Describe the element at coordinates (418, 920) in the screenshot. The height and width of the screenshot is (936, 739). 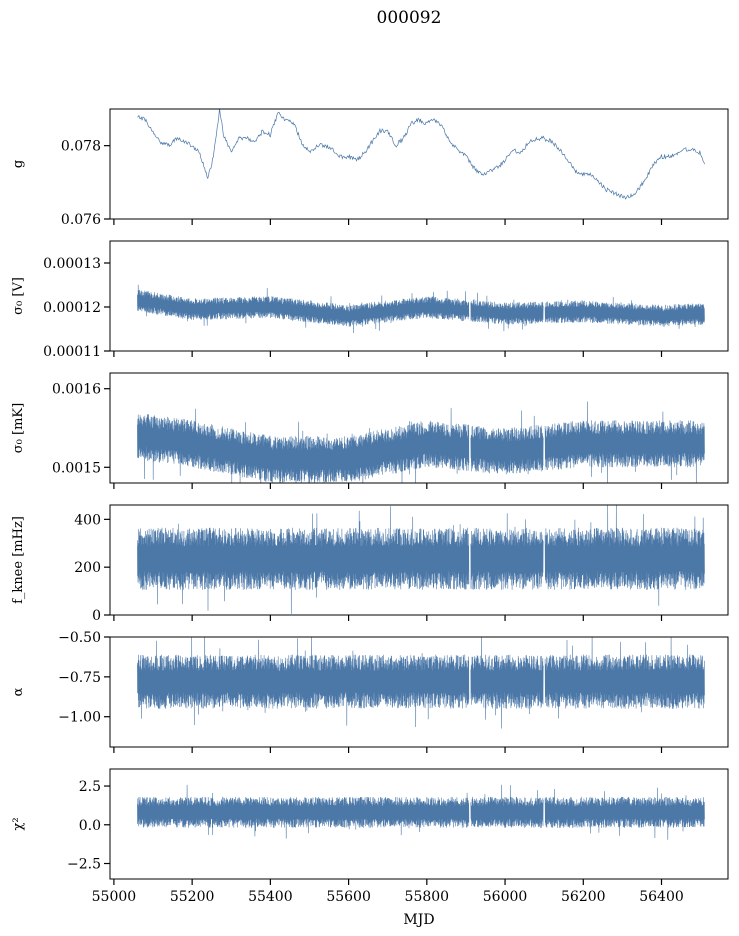
I see `x-axis-label: MJD` at that location.